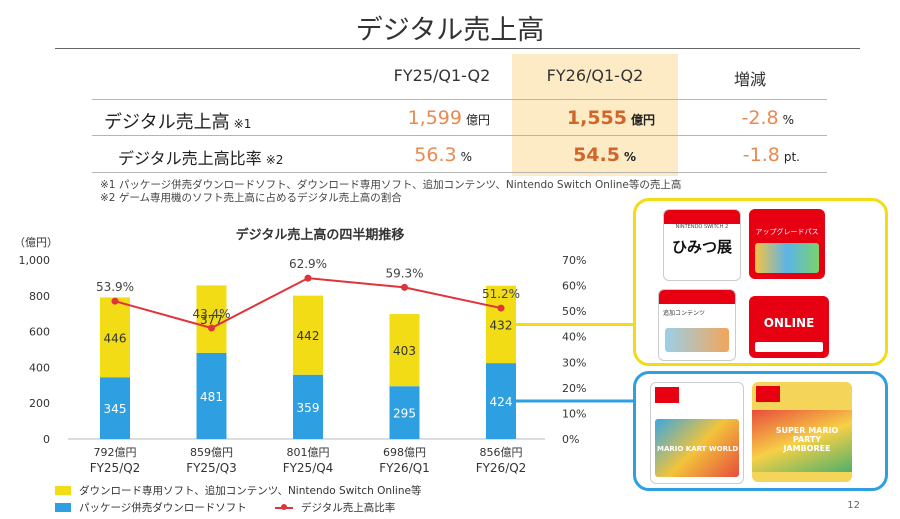 Image resolution: width=900 pixels, height=519 pixels. I want to click on product-card-himitsu: NINTENDO SWITCH 2 ひみつ展, so click(702, 245).